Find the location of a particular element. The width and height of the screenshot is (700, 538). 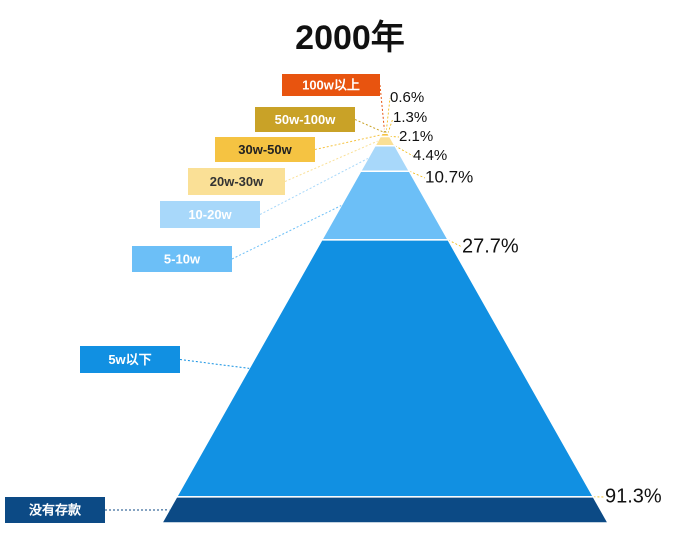

value-label: 2.1% is located at coordinates (416, 136).